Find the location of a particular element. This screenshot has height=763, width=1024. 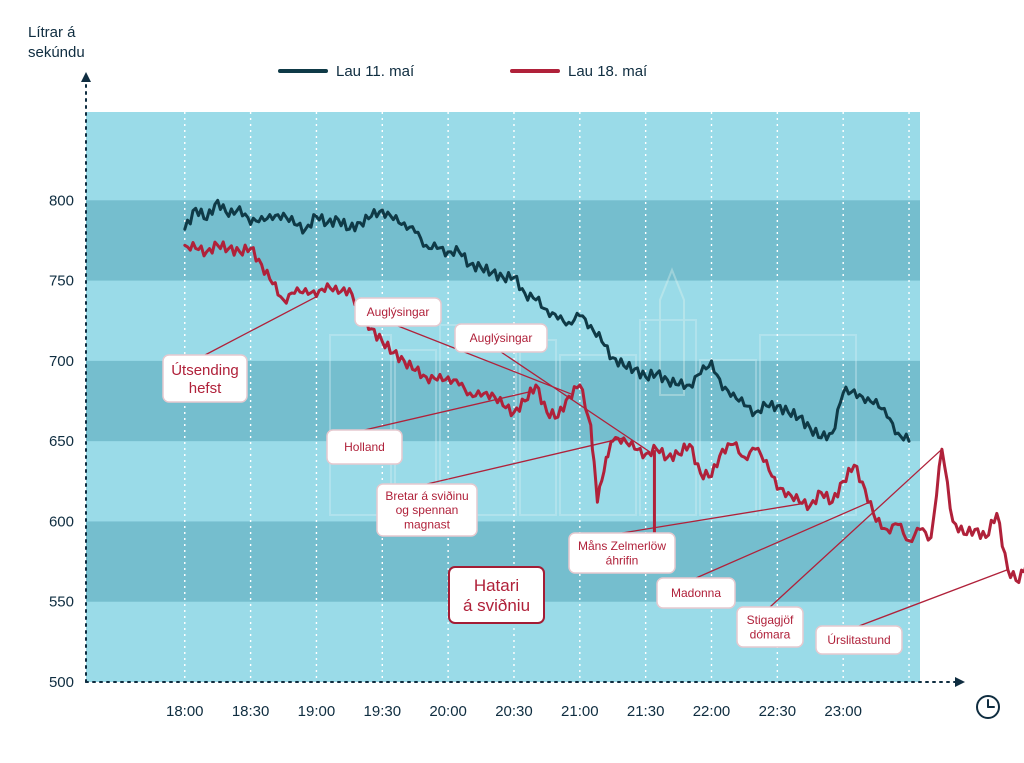

x-tick-label: 18:30 is located at coordinates (251, 711).